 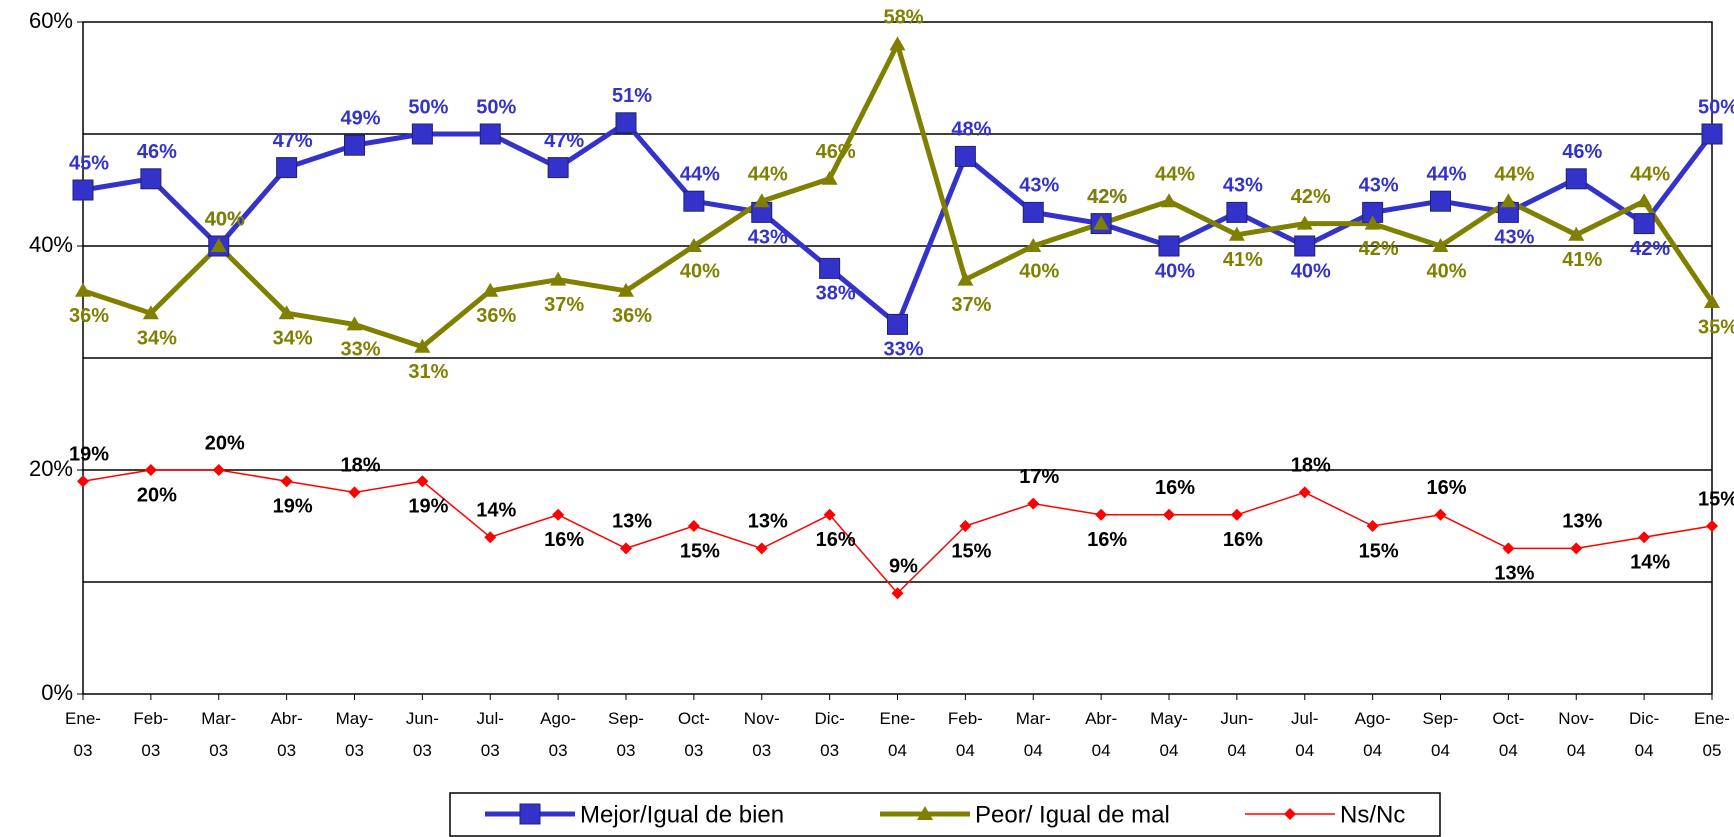 I want to click on x-tick-label: Ago-03, so click(x=558, y=734).